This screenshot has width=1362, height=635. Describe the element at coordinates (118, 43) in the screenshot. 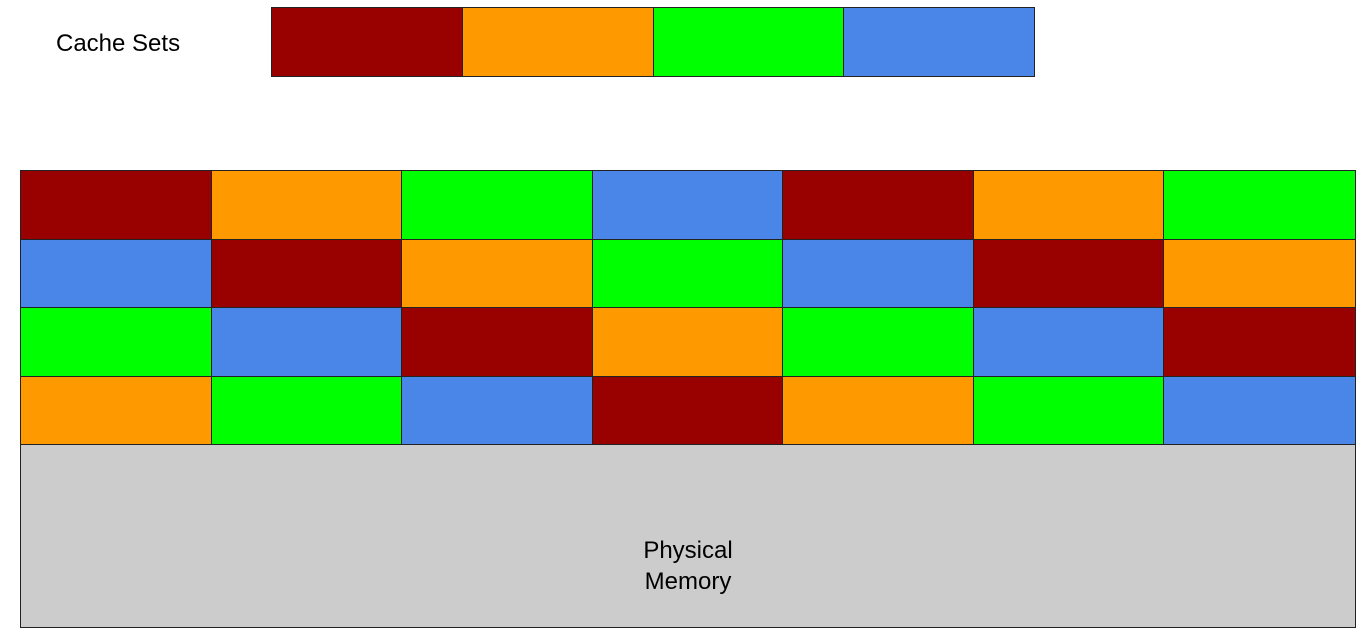

I see `cache-sets-label: Cache Sets` at that location.